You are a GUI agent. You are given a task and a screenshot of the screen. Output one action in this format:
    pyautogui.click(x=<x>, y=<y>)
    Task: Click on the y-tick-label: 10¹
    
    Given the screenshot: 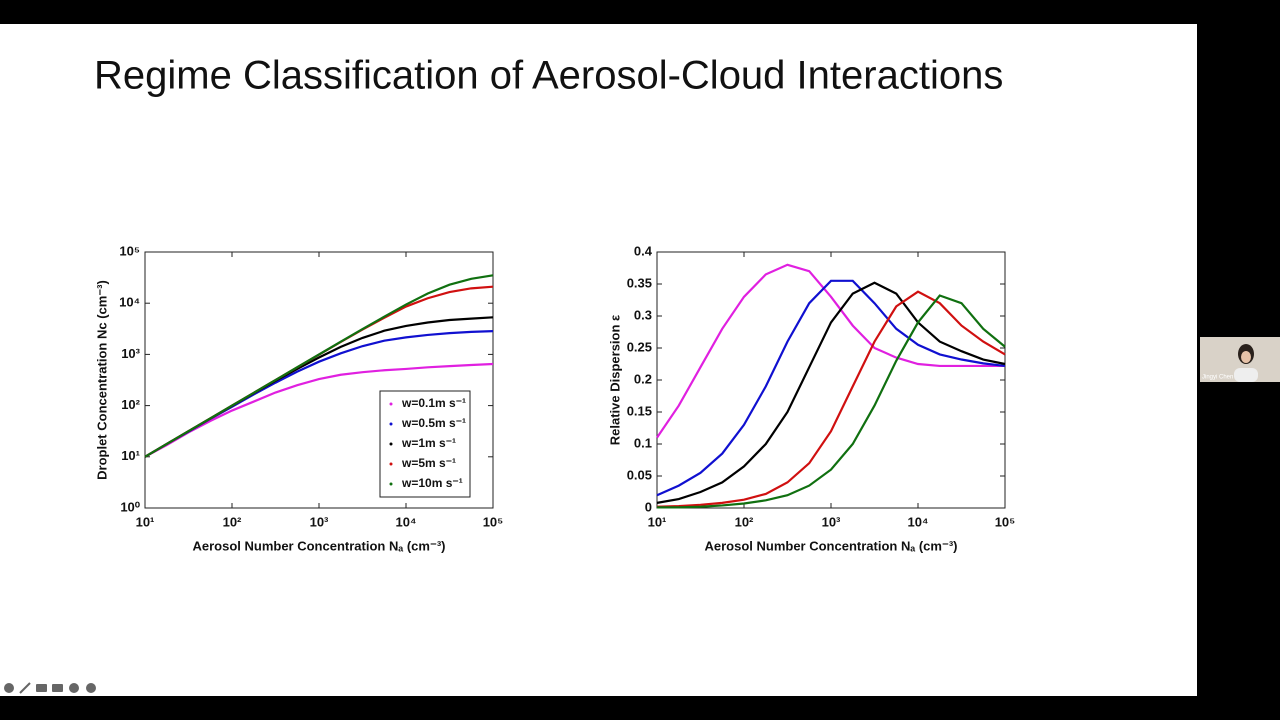 What is the action you would take?
    pyautogui.click(x=130, y=455)
    